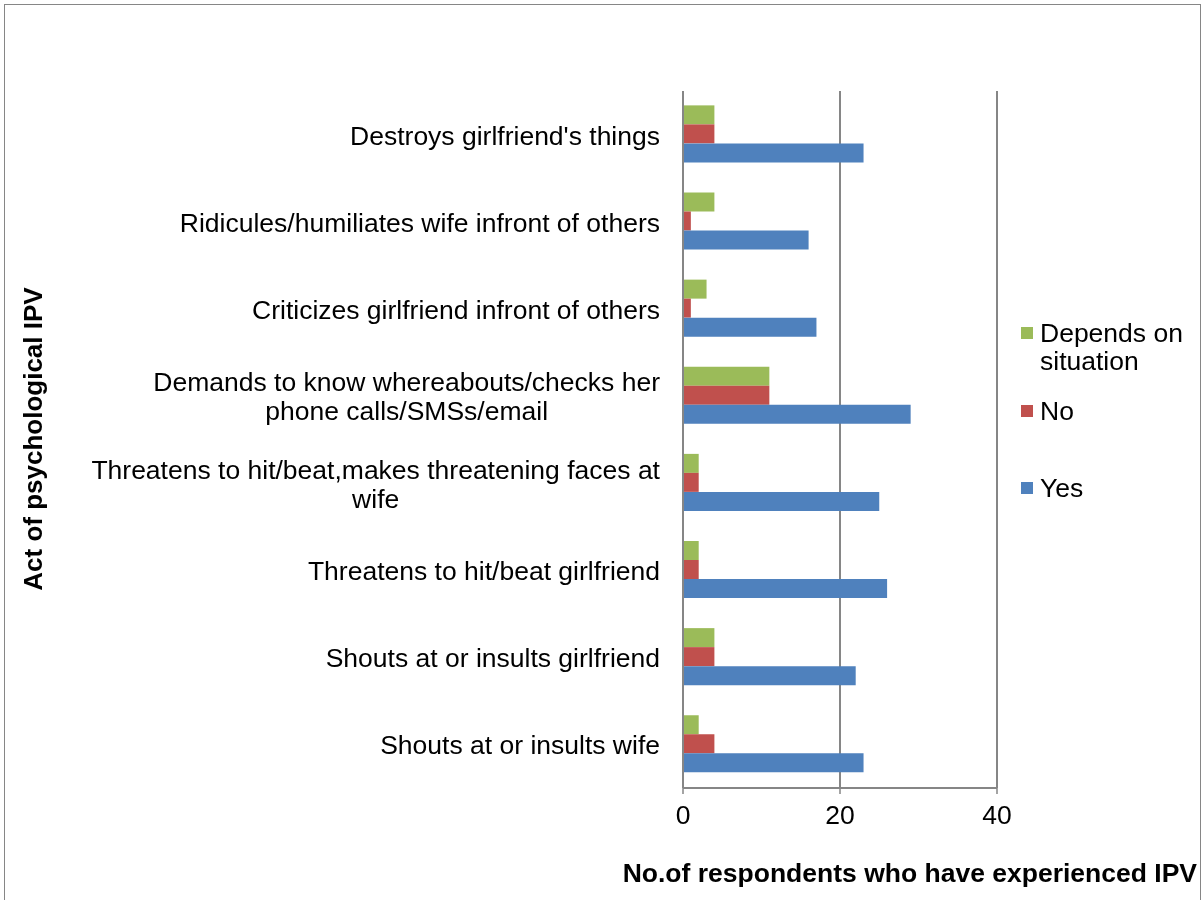 The image size is (1203, 900). Describe the element at coordinates (683, 814) in the screenshot. I see `x-tick-label: 0` at that location.